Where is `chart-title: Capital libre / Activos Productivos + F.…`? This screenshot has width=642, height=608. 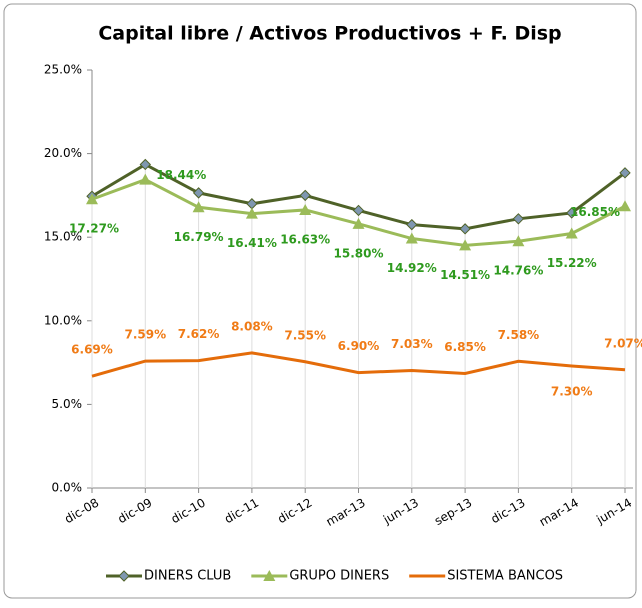 chart-title: Capital libre / Activos Productivos + F.… is located at coordinates (329, 34).